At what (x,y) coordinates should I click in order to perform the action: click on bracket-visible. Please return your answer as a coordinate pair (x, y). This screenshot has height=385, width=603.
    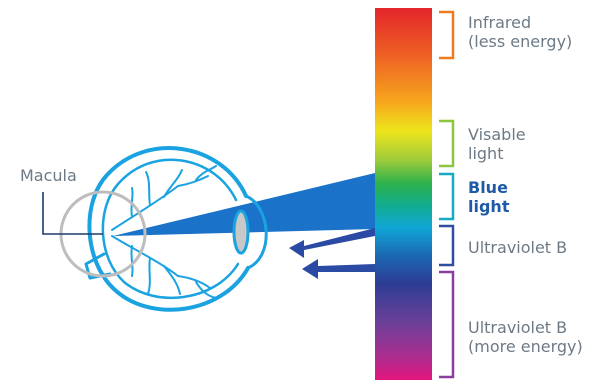
    Looking at the image, I should click on (447, 143).